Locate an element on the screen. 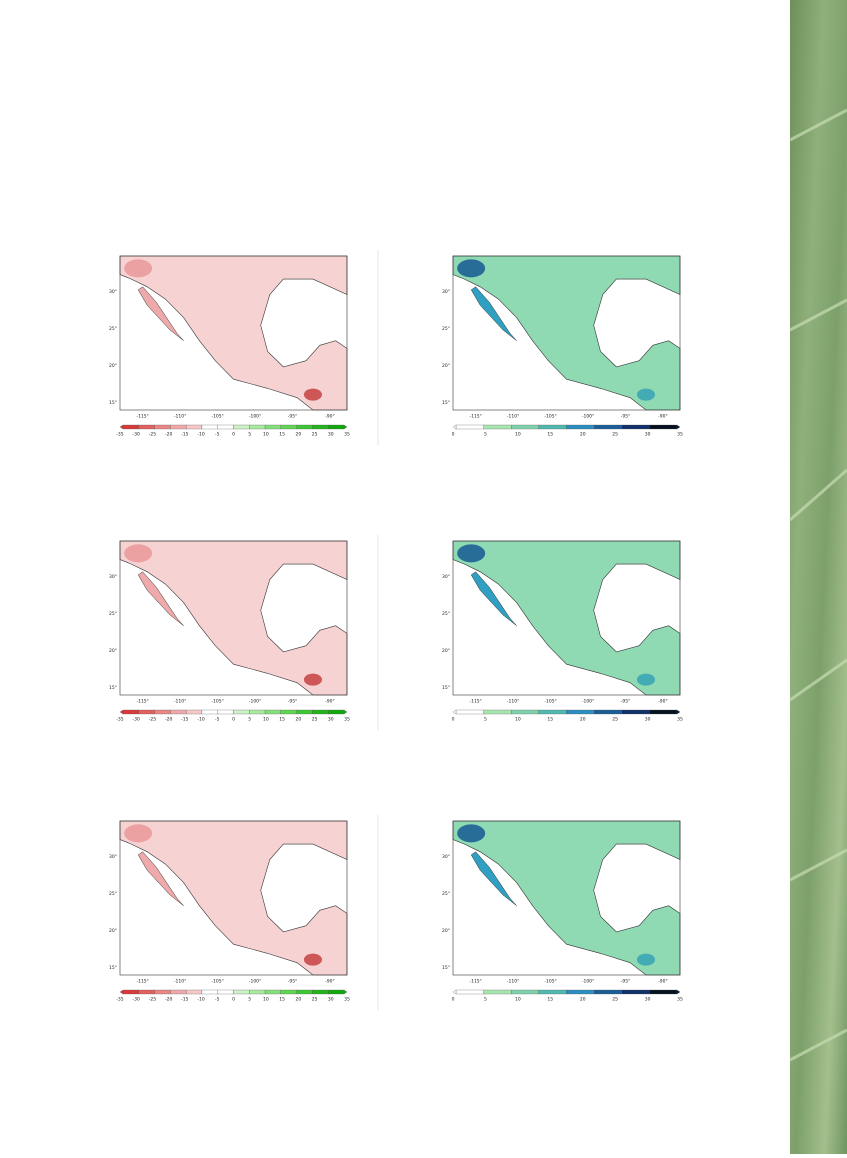  lon-label: -95° is located at coordinates (293, 417).